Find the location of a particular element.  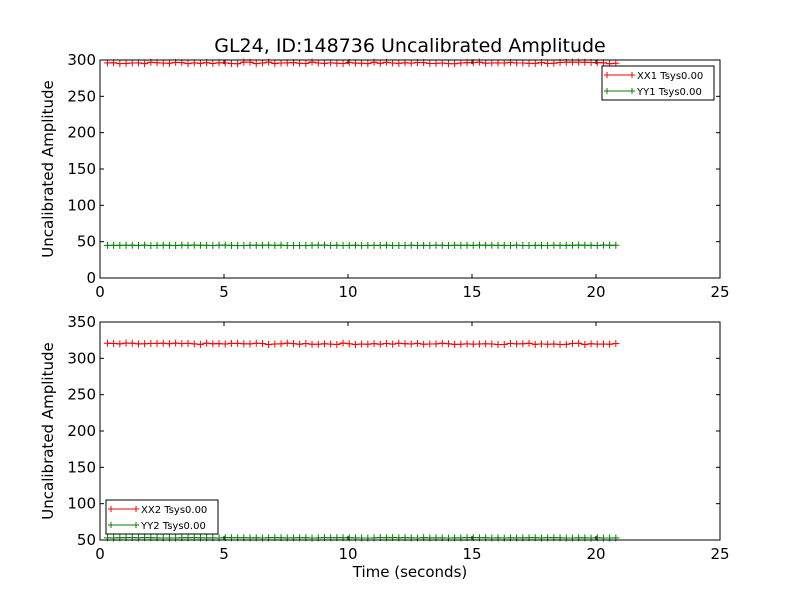

legend-entry: YY2 Tsys0.00 is located at coordinates (173, 526).